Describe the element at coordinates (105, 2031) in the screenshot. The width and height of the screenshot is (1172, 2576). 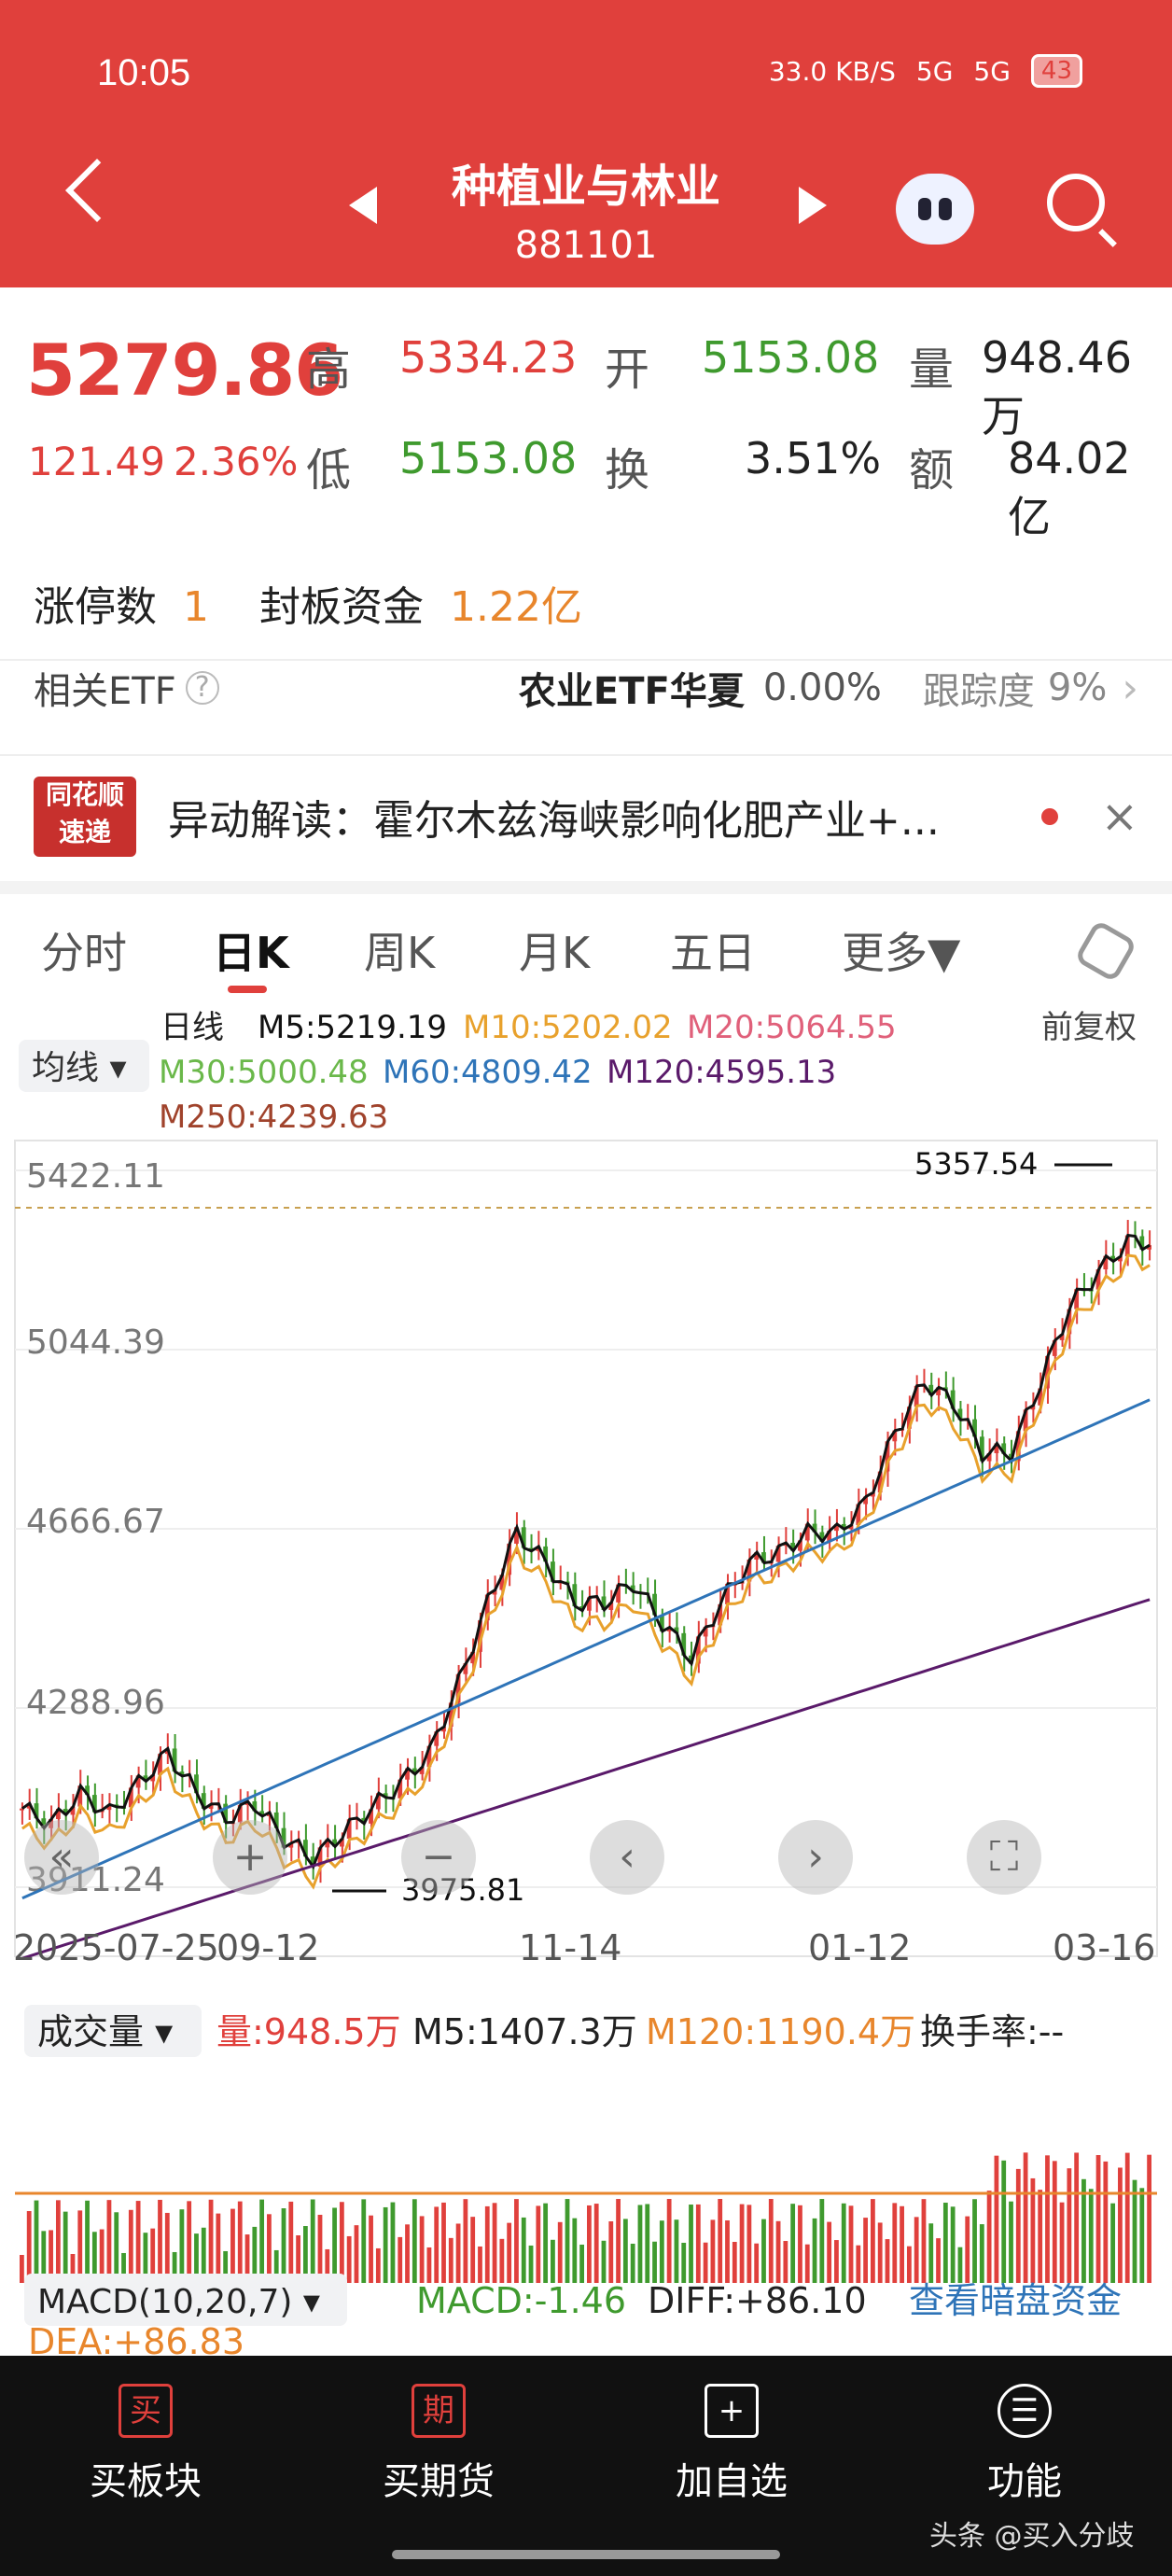
I see `volume-selector: 成交量 ▾` at that location.